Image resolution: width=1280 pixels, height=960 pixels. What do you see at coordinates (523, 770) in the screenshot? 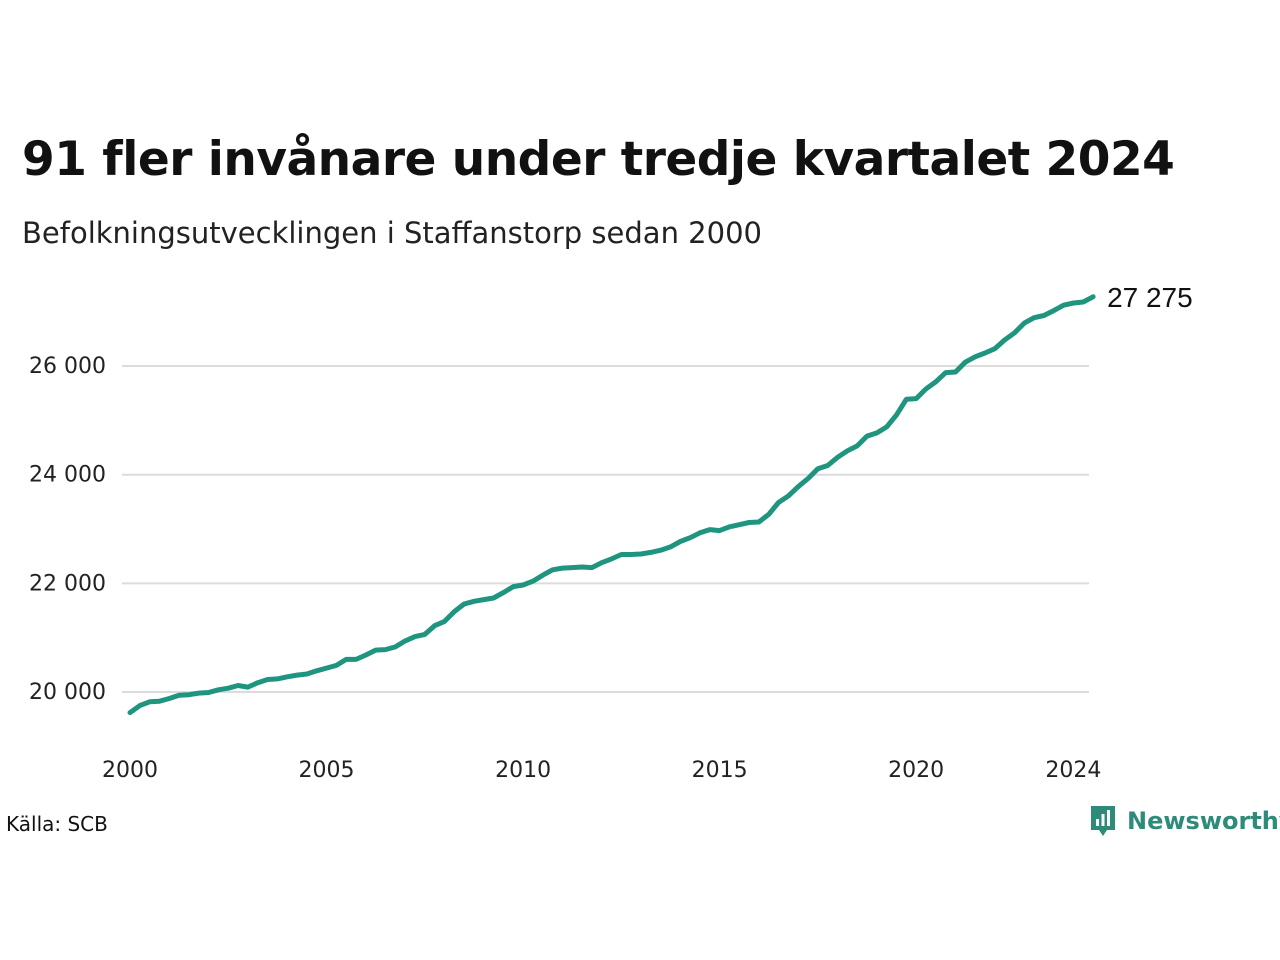
I see `x-tick-label: 2010` at bounding box center [523, 770].